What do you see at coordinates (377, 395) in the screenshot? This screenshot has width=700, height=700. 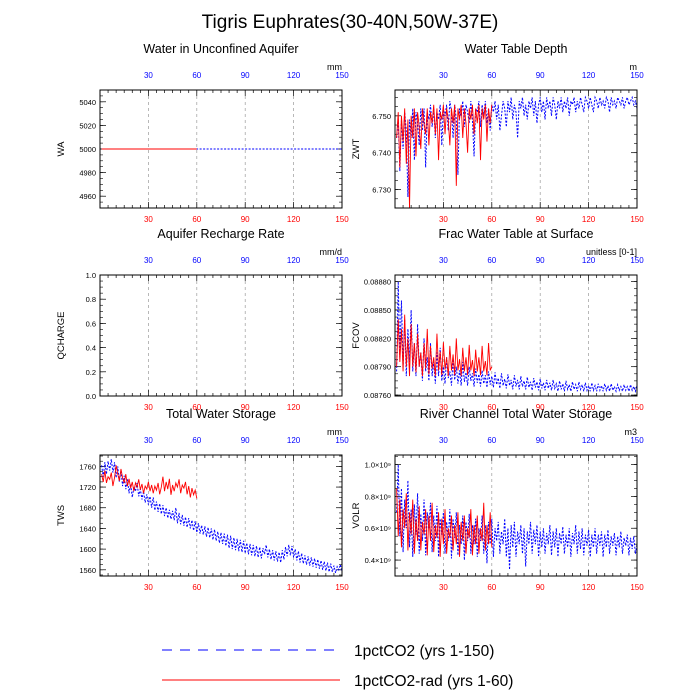 I see `y-tick-label: 0.08760` at bounding box center [377, 395].